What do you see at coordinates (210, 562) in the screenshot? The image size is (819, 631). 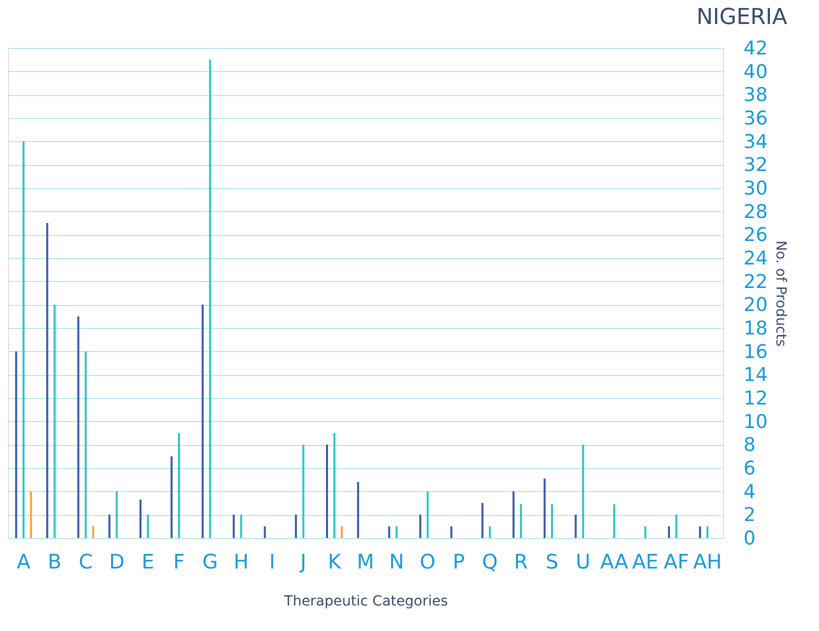 I see `x-tick-label: G` at bounding box center [210, 562].